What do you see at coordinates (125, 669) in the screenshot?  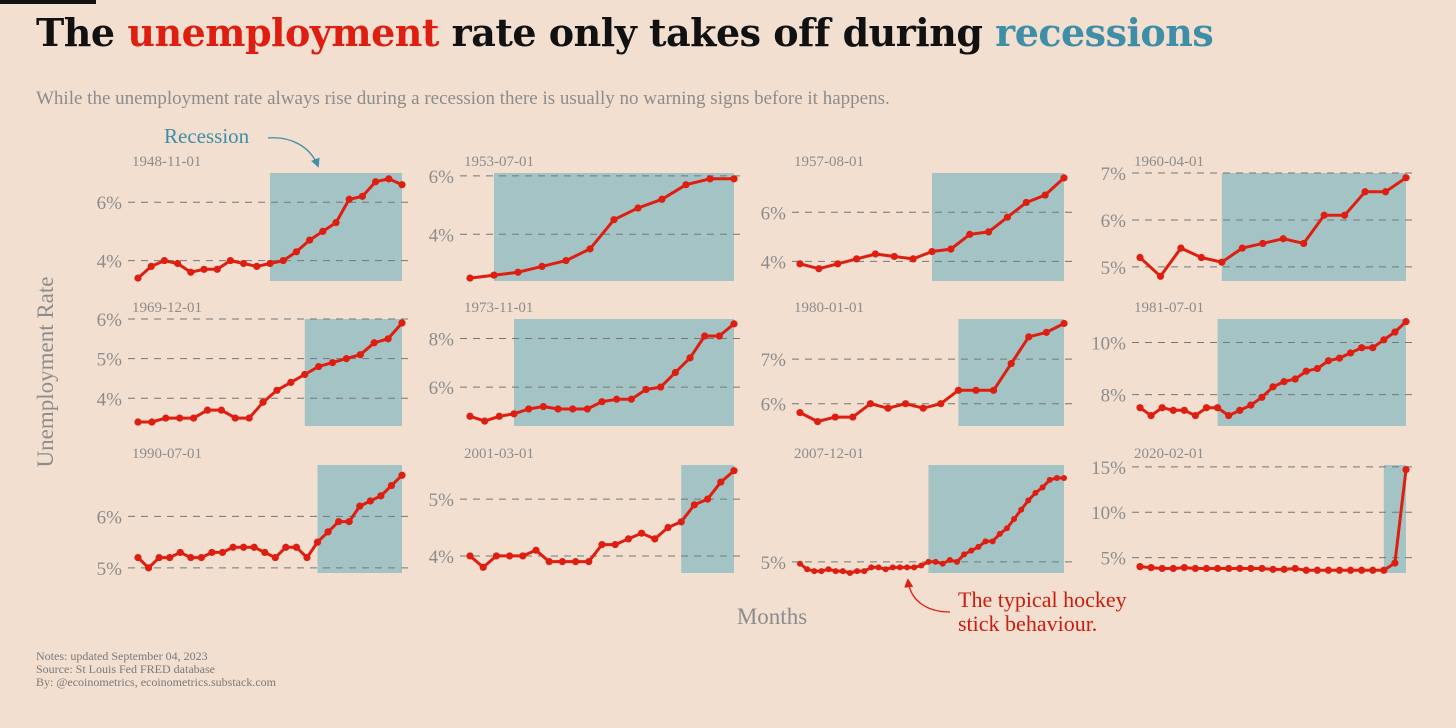 I see `notes-source: Source: St Louis Fed FRED database` at bounding box center [125, 669].